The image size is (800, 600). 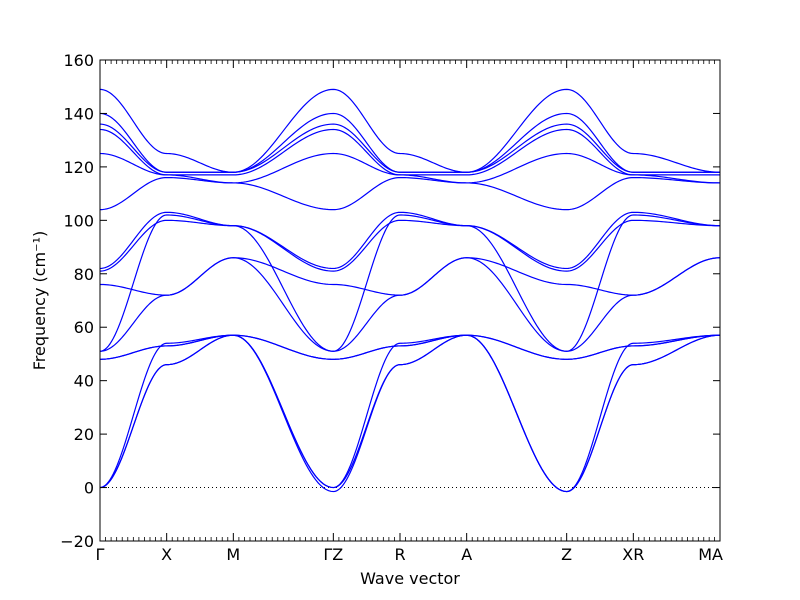 I want to click on x-tick-label: M, so click(x=233, y=554).